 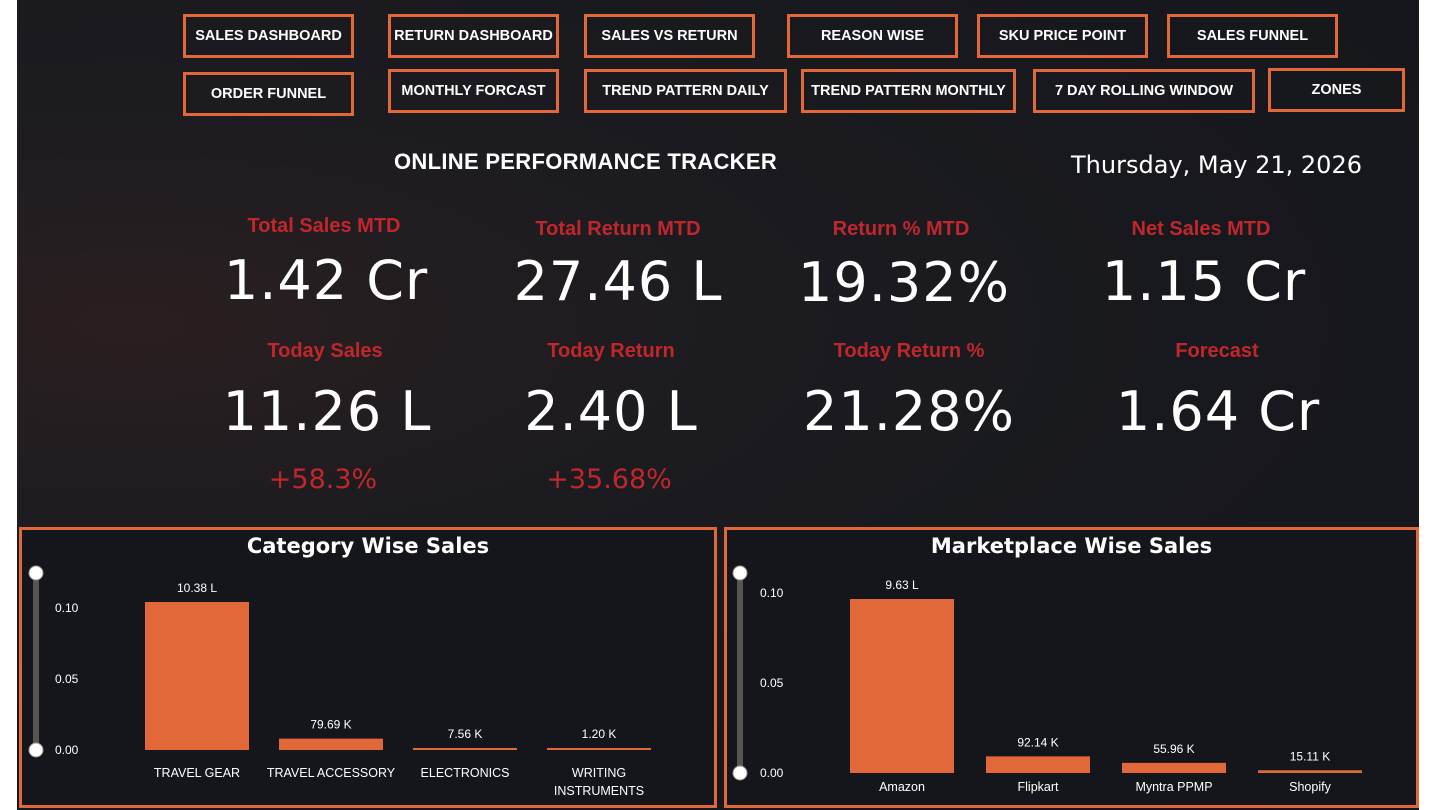 What do you see at coordinates (368, 546) in the screenshot?
I see `category-chart-title: Category Wise Sales` at bounding box center [368, 546].